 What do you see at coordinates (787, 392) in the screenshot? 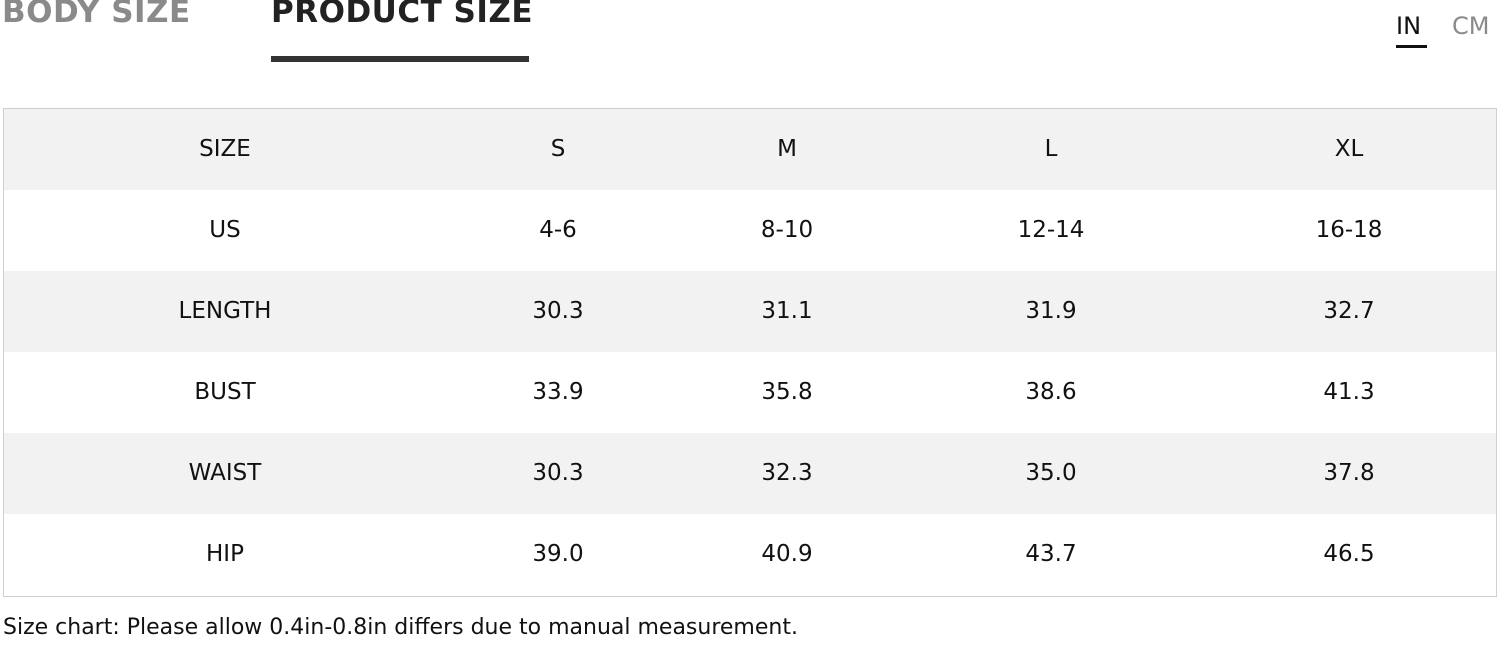
I see `table-cell: 35.8` at bounding box center [787, 392].